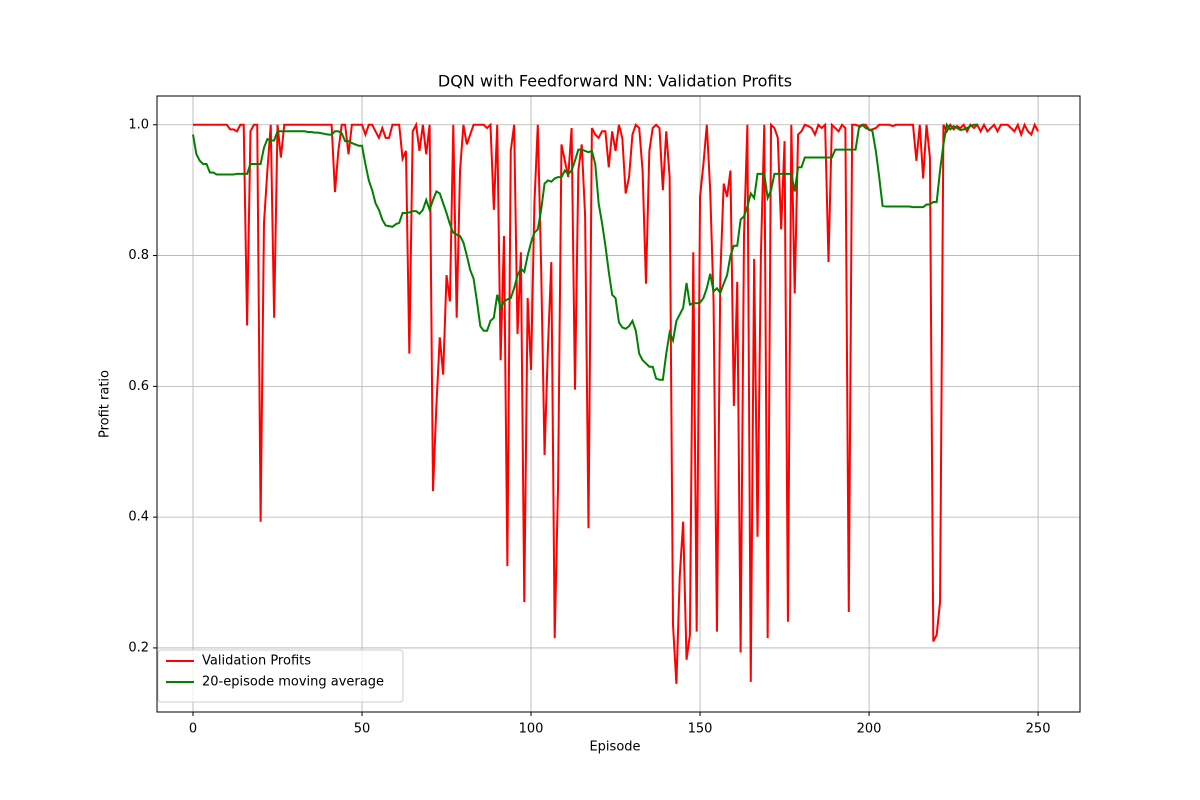 This screenshot has height=800, width=1200. What do you see at coordinates (256, 661) in the screenshot?
I see `legend-label: Validation Profits` at bounding box center [256, 661].